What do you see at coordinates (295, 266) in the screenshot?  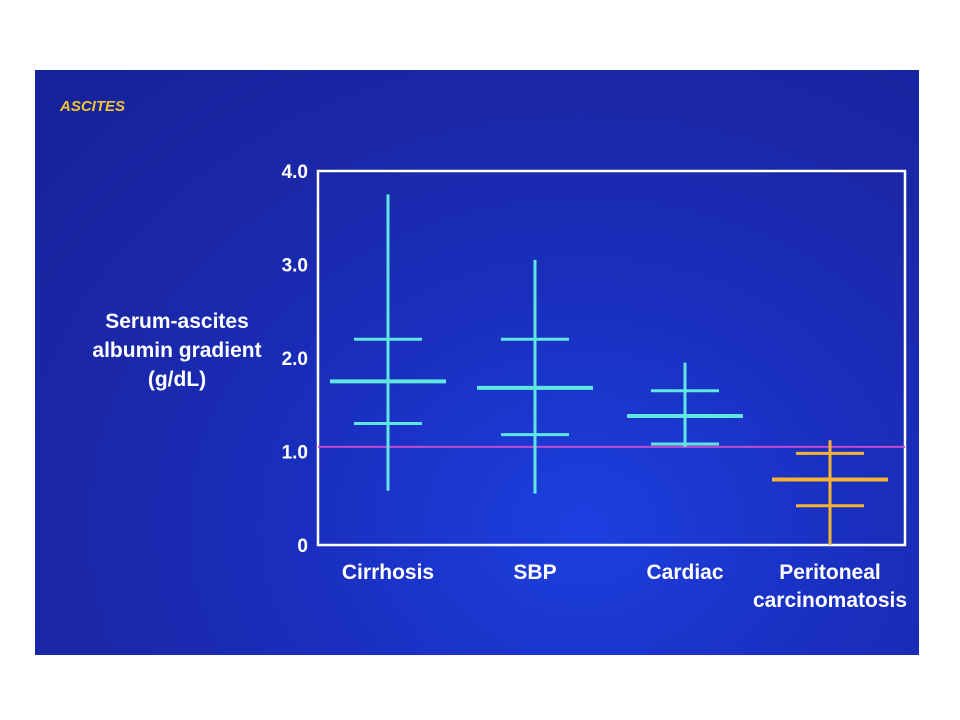 I see `y-tick-label: 3.0` at bounding box center [295, 266].